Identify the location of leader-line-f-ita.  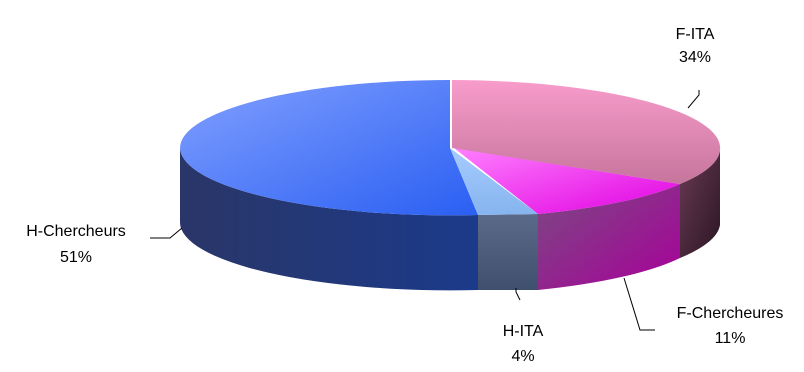
(693, 99).